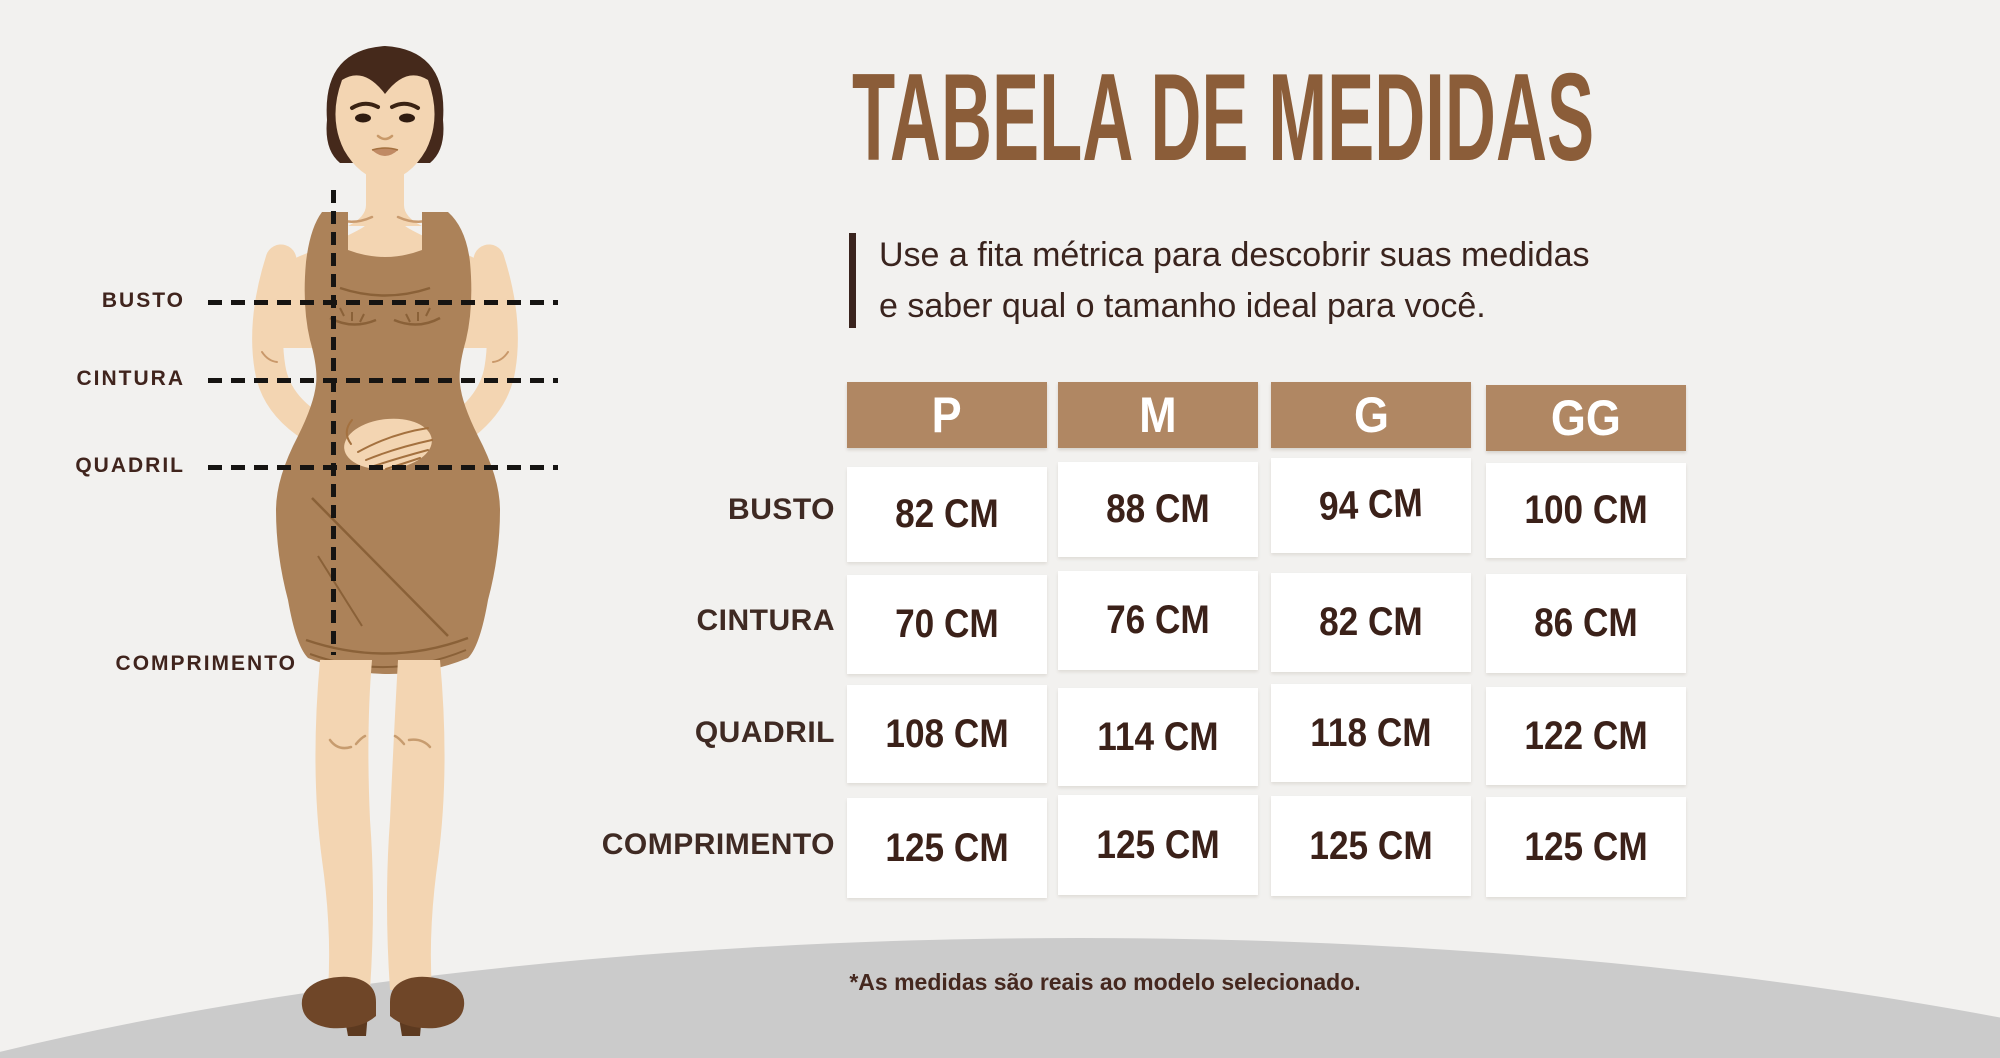  What do you see at coordinates (130, 378) in the screenshot?
I see `figure-label-cintura: CINTURA` at bounding box center [130, 378].